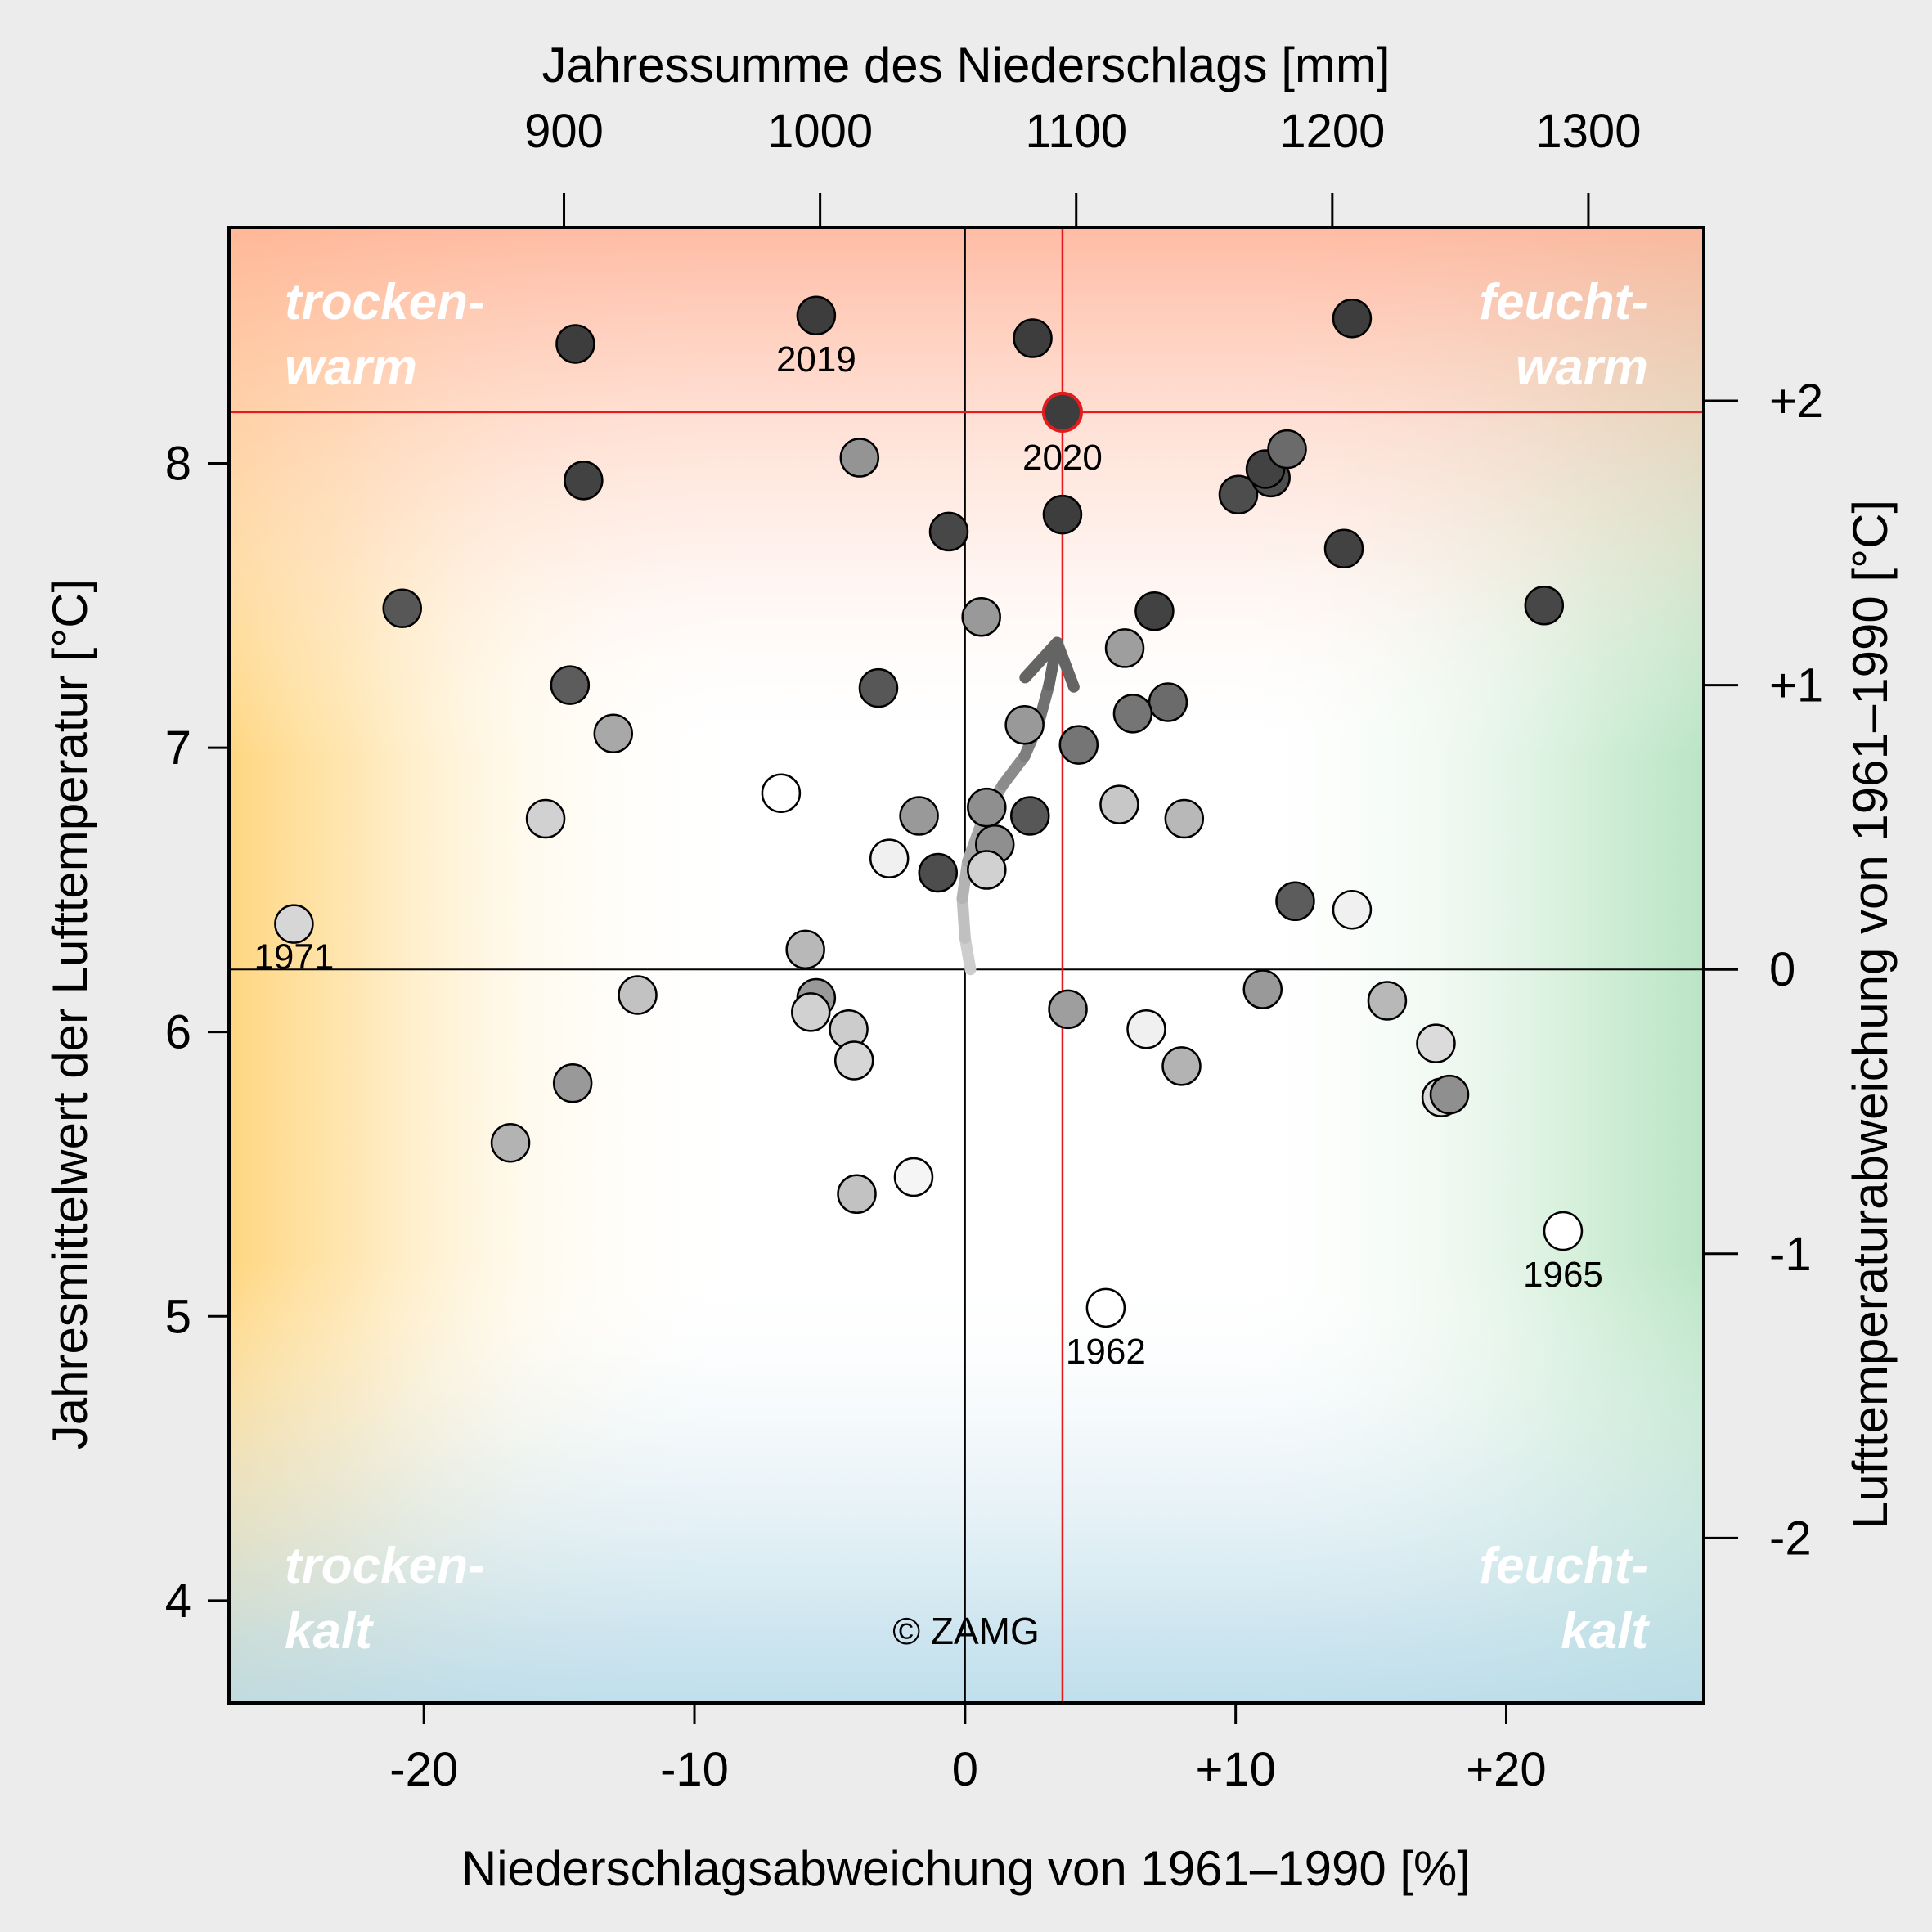 The height and width of the screenshot is (1932, 1932). Describe the element at coordinates (178, 748) in the screenshot. I see `y-tick-label: 7` at that location.